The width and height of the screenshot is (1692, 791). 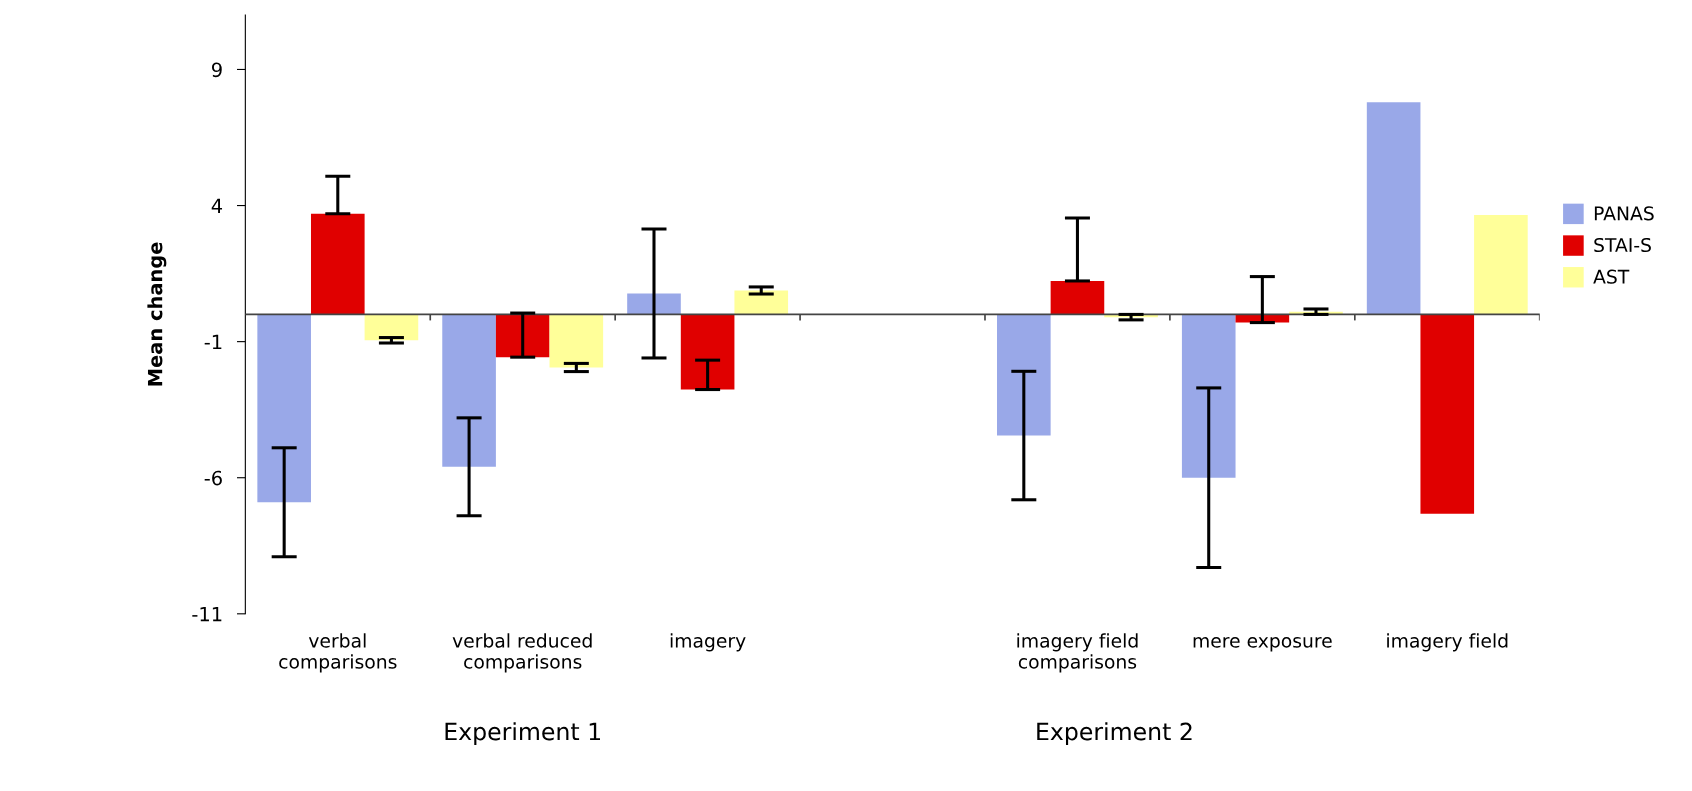 I want to click on legend-label: PANAS, so click(x=1624, y=213).